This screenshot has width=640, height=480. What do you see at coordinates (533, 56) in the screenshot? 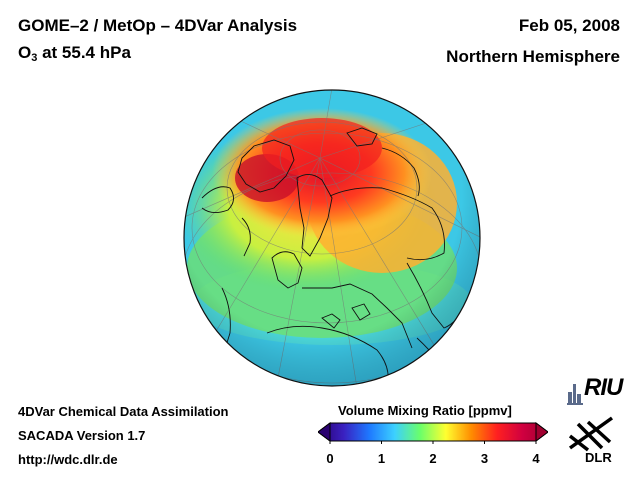
I see `region-label: Northern Hemisphere` at bounding box center [533, 56].